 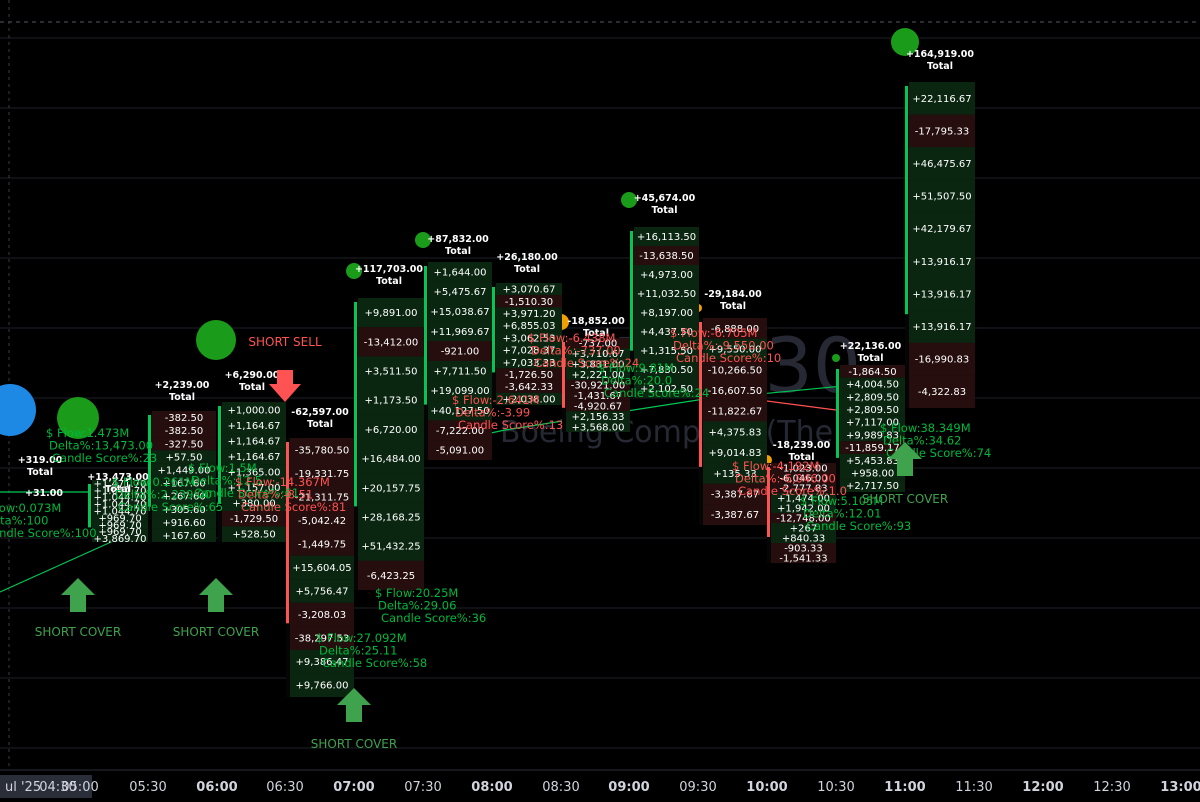 I want to click on flow-stat-0430: $ Flow:0.073MDelta%:100Candle Score%:100, so click(x=48, y=520).